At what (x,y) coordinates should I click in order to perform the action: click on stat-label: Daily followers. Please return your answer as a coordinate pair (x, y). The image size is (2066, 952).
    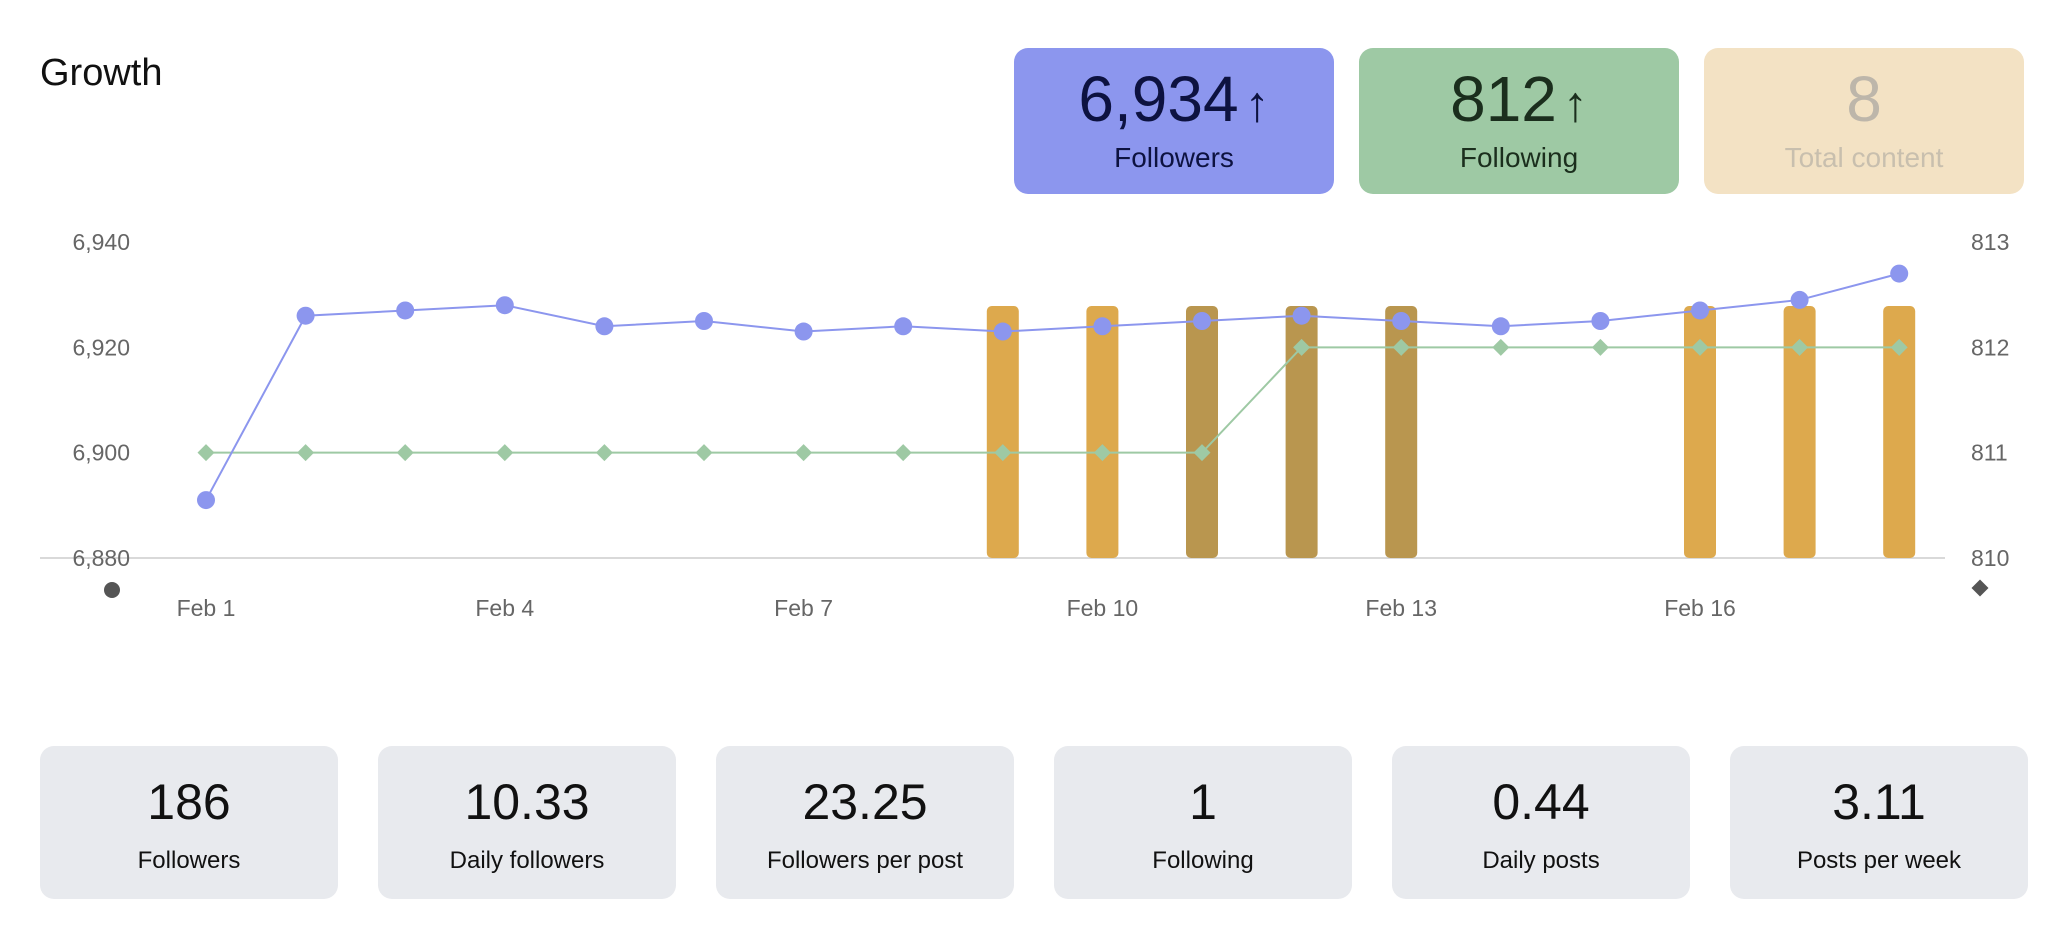
    Looking at the image, I should click on (527, 860).